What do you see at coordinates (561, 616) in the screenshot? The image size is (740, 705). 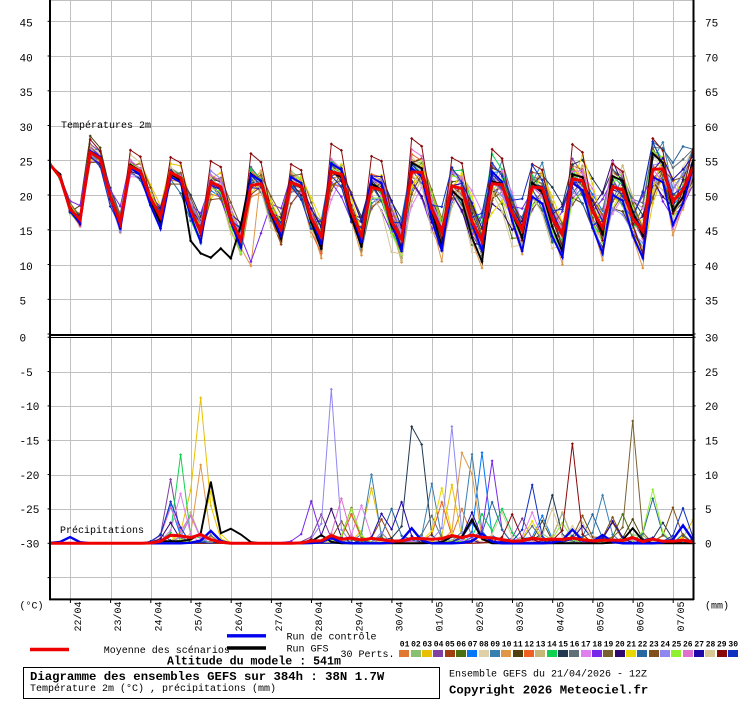 I see `svg-text: 04/05` at bounding box center [561, 616].